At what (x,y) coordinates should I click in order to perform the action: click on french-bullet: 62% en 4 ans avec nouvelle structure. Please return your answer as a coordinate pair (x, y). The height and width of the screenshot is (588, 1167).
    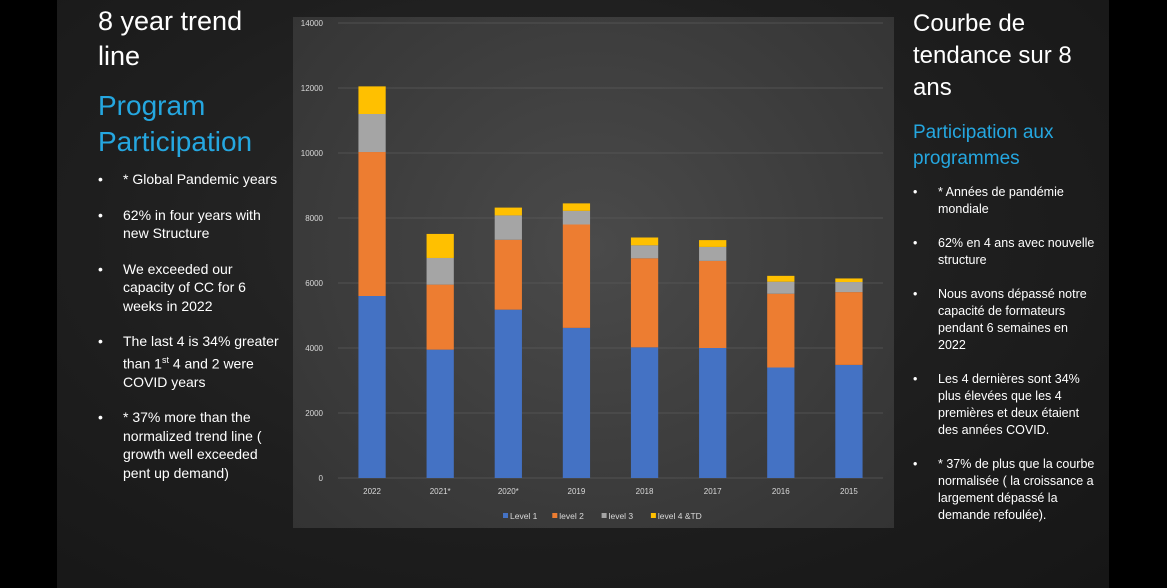
    Looking at the image, I should click on (1005, 252).